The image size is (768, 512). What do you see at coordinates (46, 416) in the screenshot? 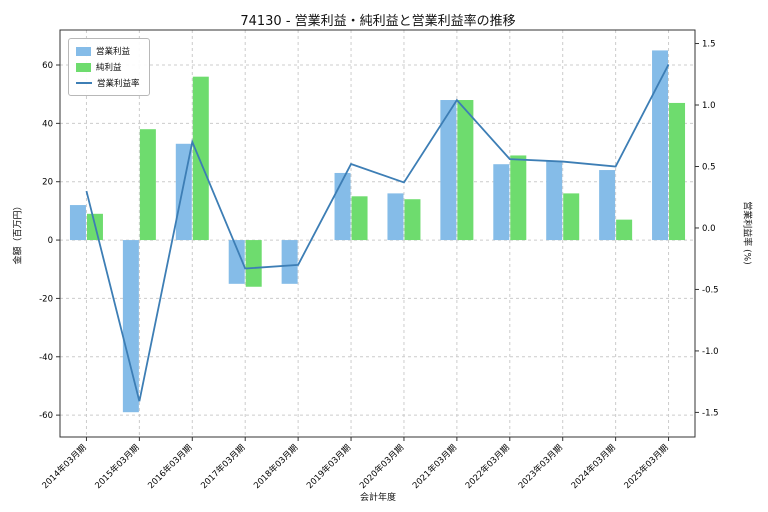
I see `left-tick-label: -60` at bounding box center [46, 416].